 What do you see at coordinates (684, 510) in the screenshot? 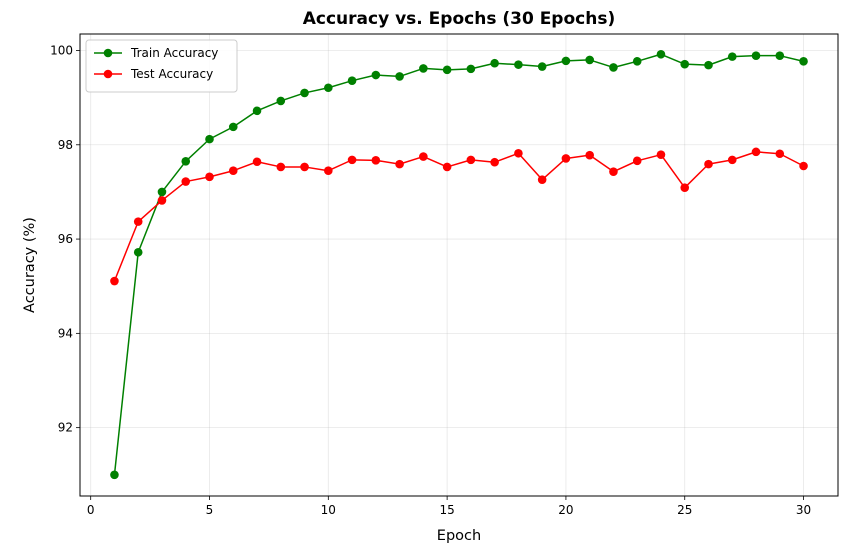
I see `x-tick-label: 25` at bounding box center [684, 510].